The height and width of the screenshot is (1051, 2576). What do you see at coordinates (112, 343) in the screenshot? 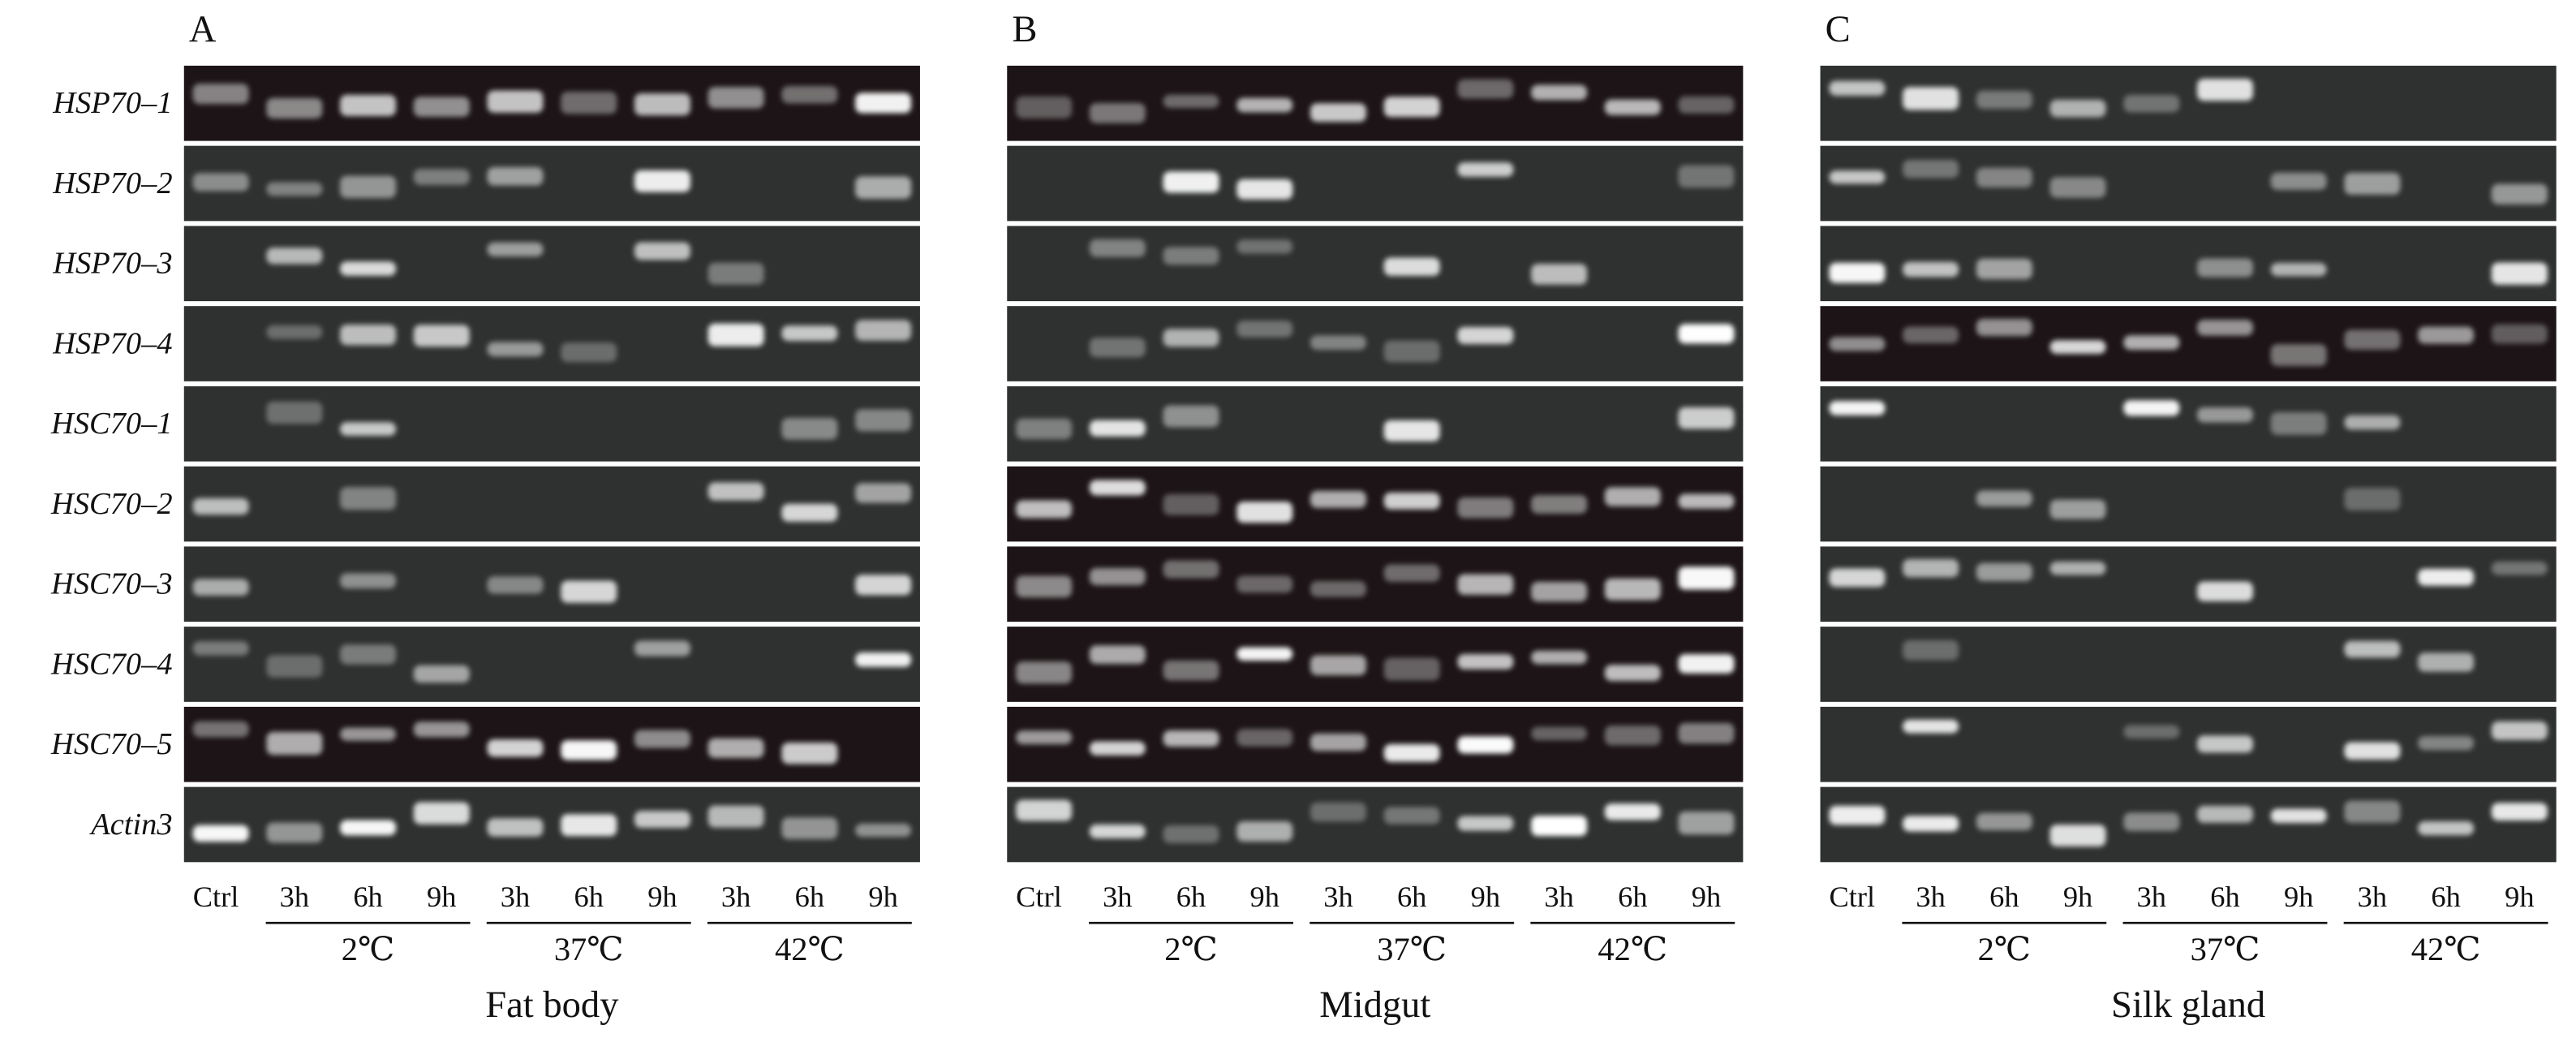
I see `gene-label: HSP70–4` at bounding box center [112, 343].